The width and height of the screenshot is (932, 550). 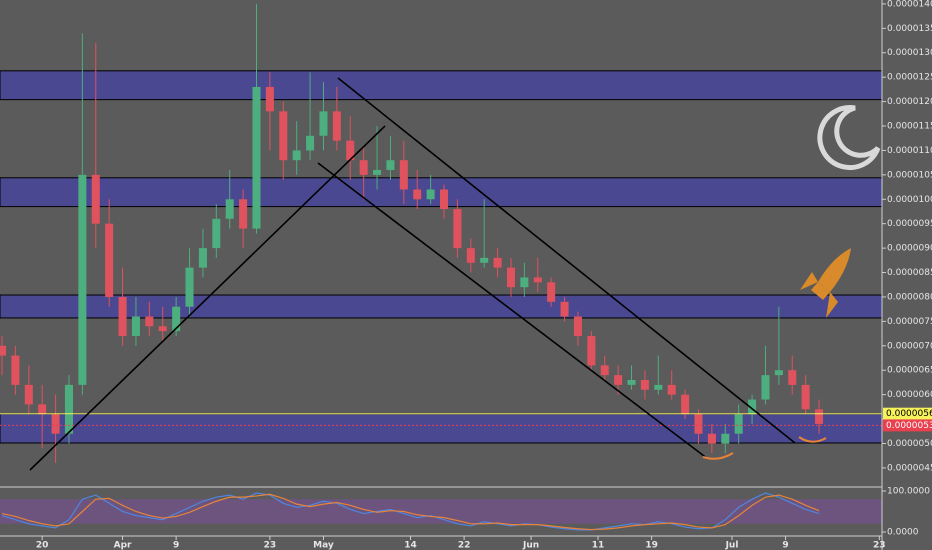 What do you see at coordinates (530, 545) in the screenshot?
I see `x-tick-label: Jun` at bounding box center [530, 545].